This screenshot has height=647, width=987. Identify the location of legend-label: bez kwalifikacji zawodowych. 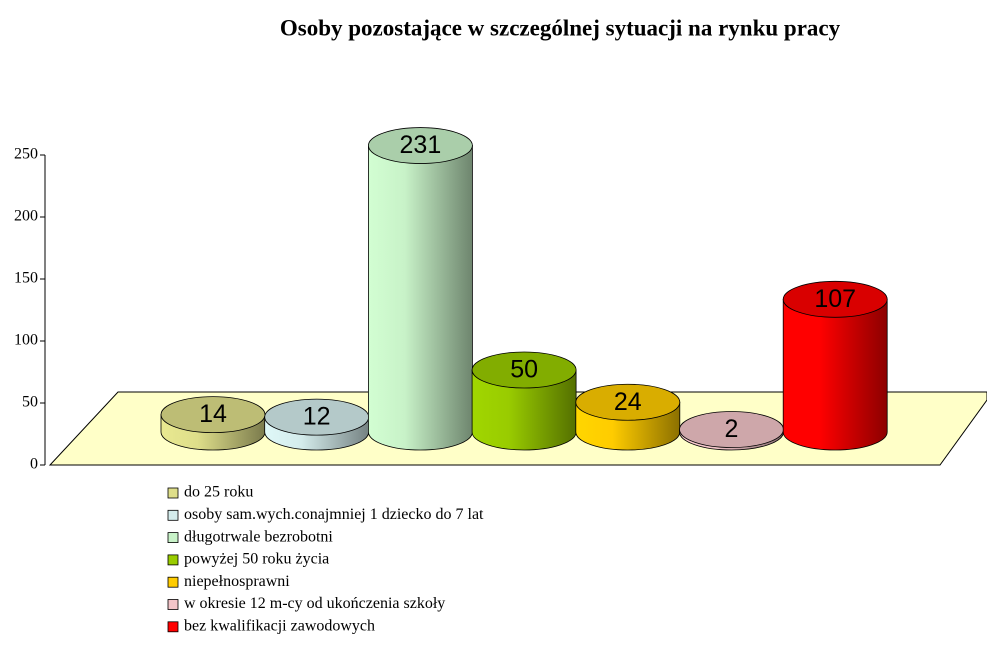
(279, 625).